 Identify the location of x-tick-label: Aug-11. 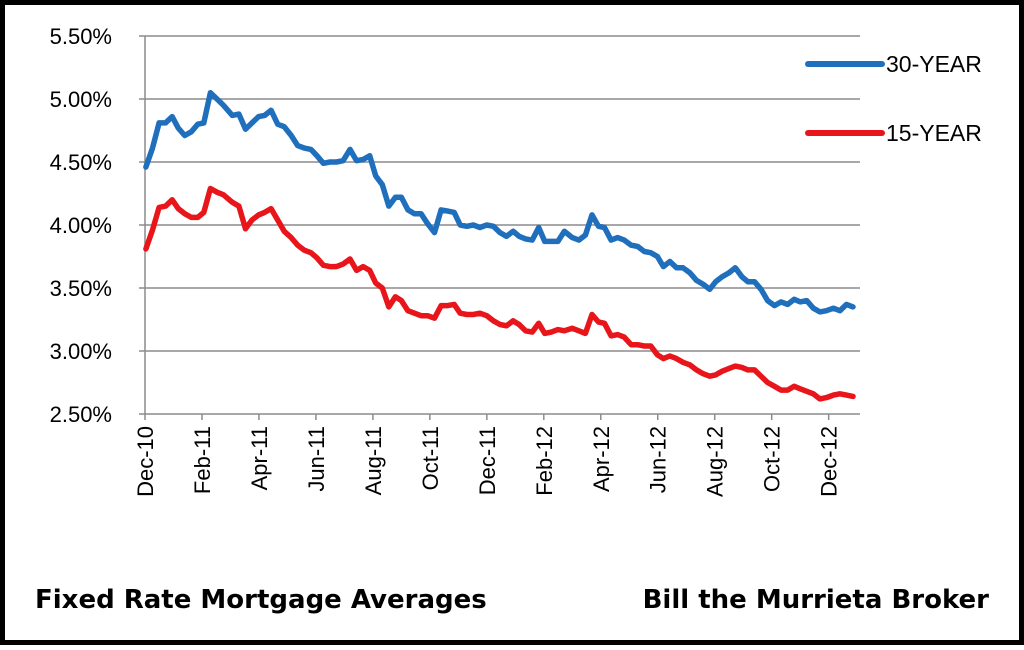
(373, 460).